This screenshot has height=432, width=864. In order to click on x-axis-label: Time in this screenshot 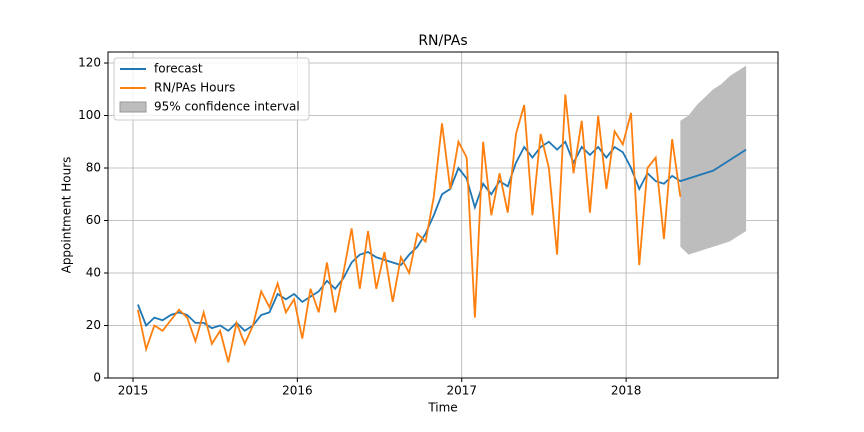, I will do `click(442, 408)`.